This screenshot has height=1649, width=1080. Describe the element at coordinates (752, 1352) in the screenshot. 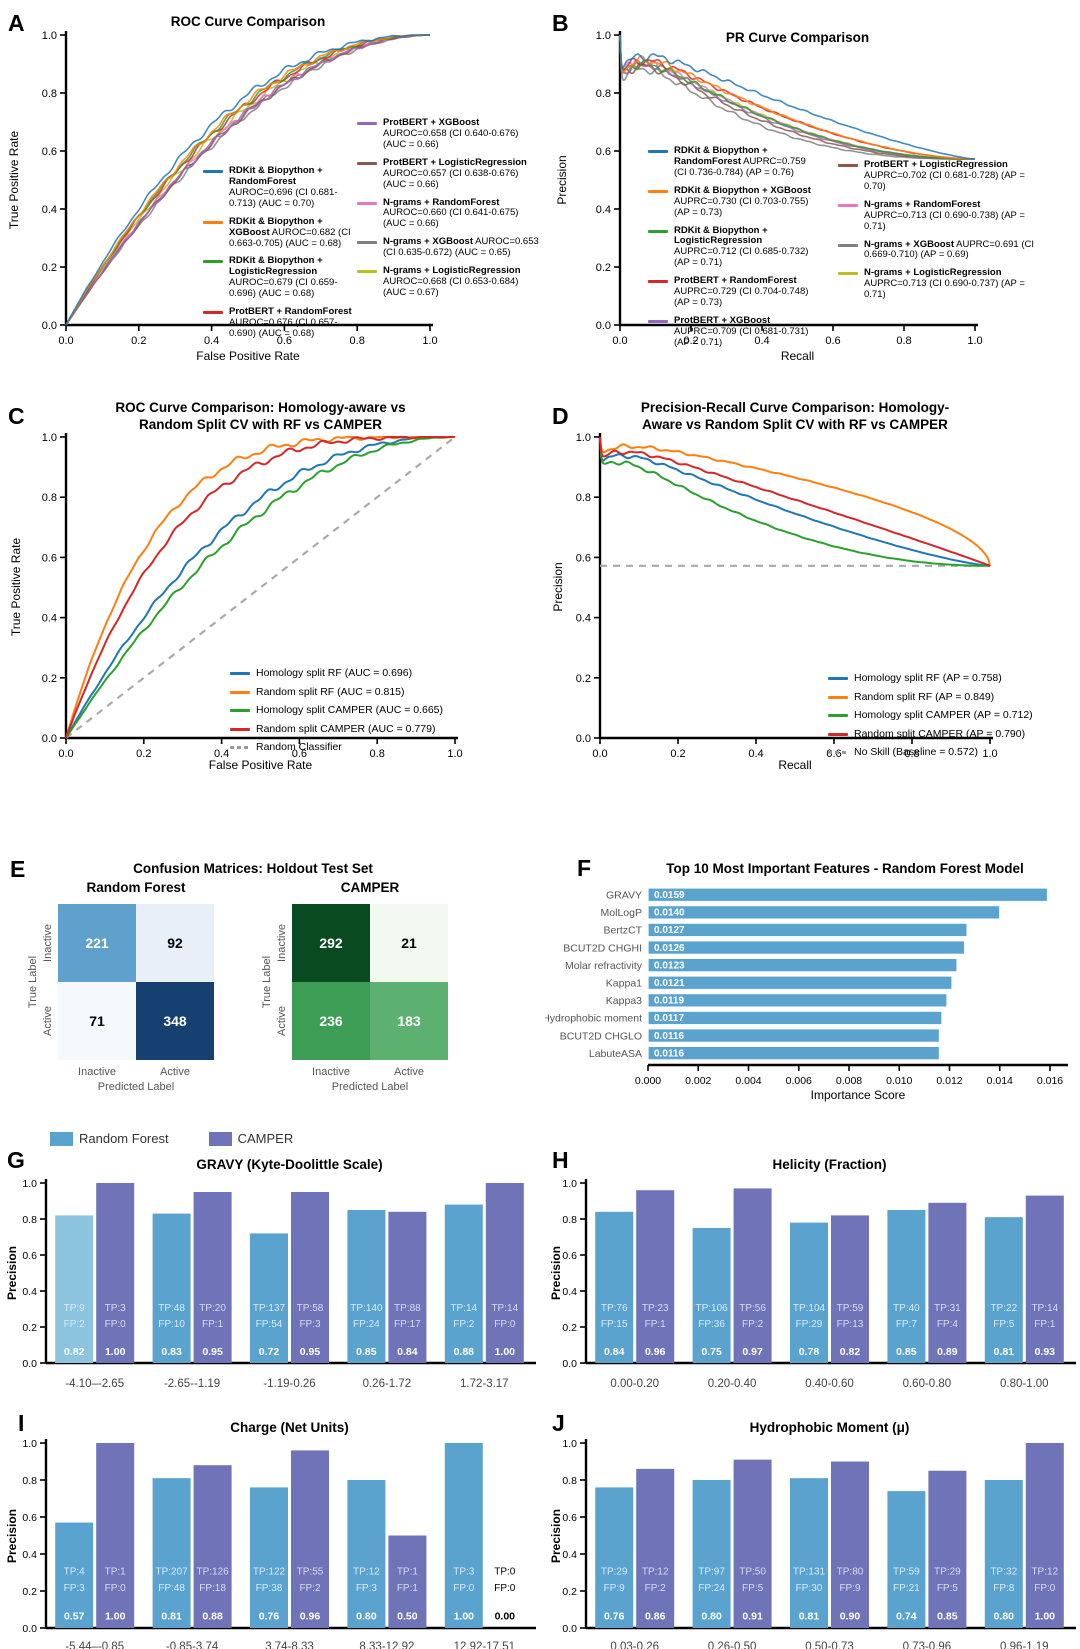

I see `precision-label: 0.97` at that location.